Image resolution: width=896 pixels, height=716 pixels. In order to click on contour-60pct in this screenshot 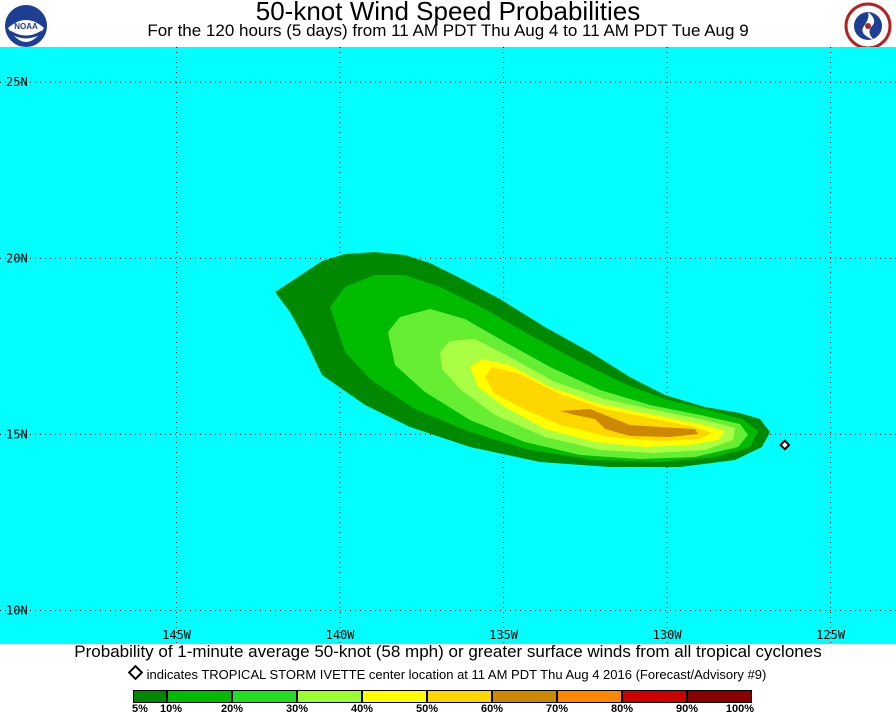, I will do `click(629, 423)`.